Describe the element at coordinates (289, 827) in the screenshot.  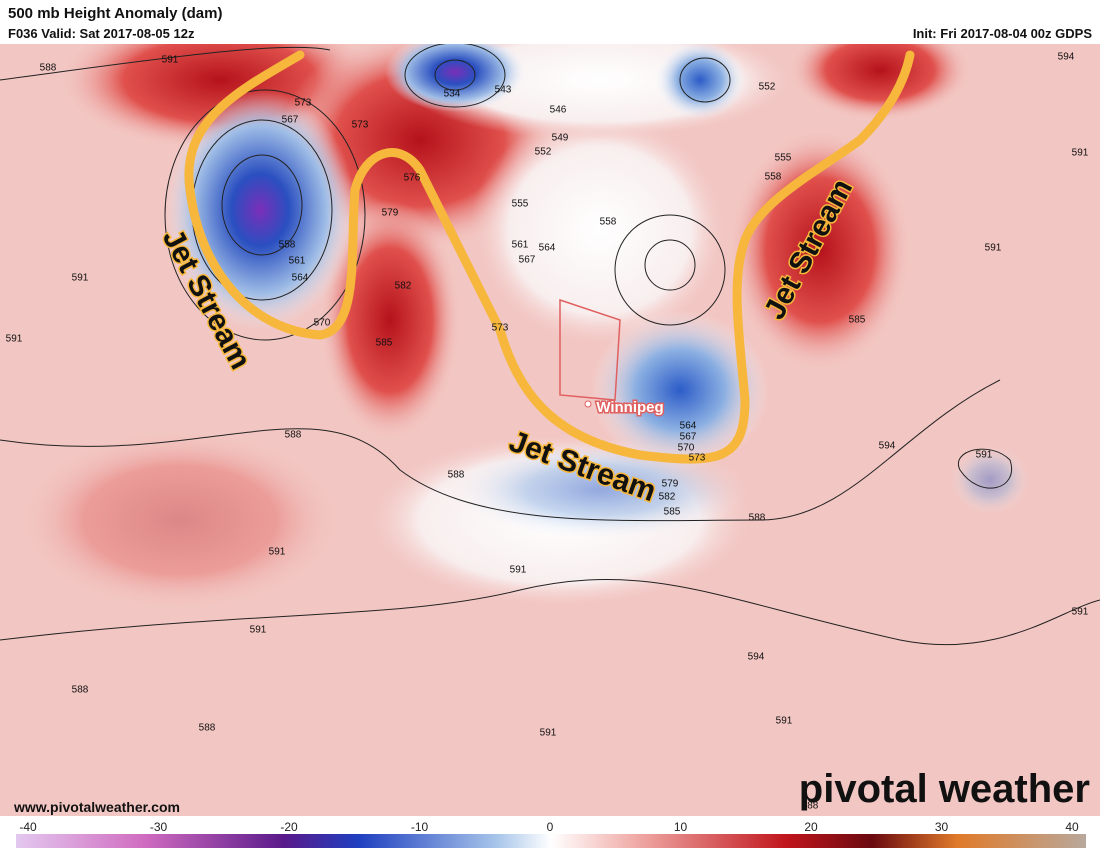
I see `colorbar-tick-label: -20` at that location.